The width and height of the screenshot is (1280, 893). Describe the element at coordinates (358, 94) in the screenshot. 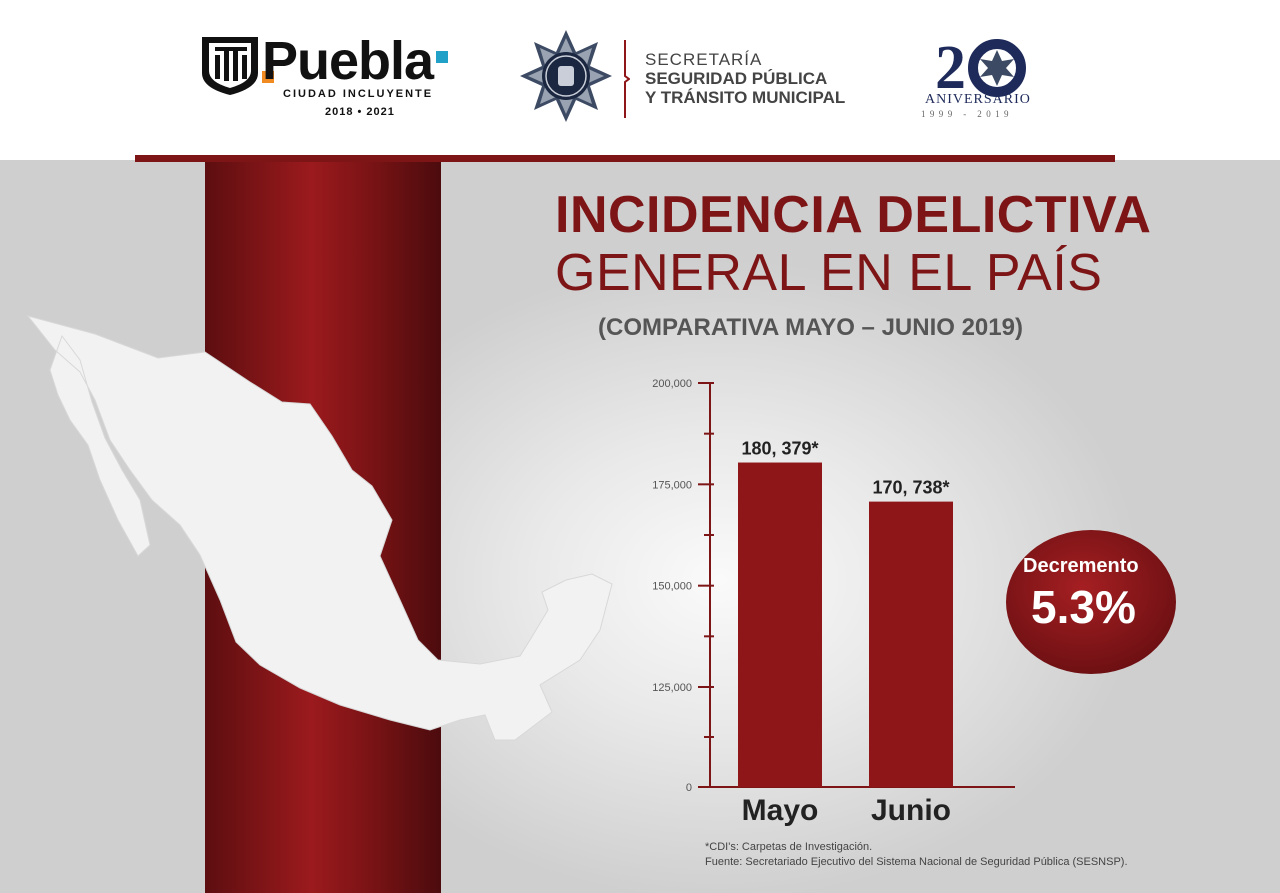

I see `puebla-tagline: CIUDAD INCLUYENTE` at that location.